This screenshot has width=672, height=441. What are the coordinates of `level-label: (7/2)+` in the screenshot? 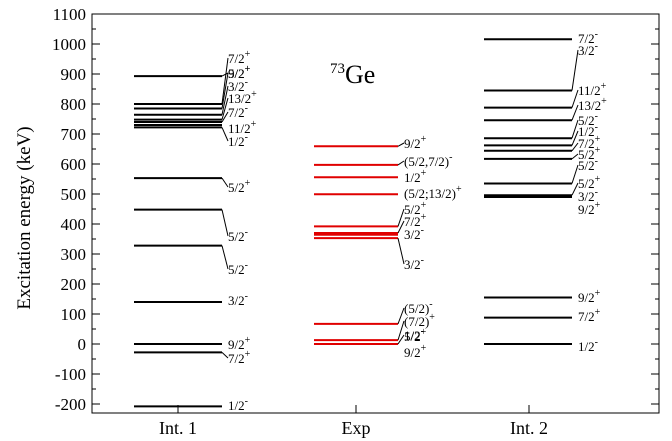 It's located at (419, 320).